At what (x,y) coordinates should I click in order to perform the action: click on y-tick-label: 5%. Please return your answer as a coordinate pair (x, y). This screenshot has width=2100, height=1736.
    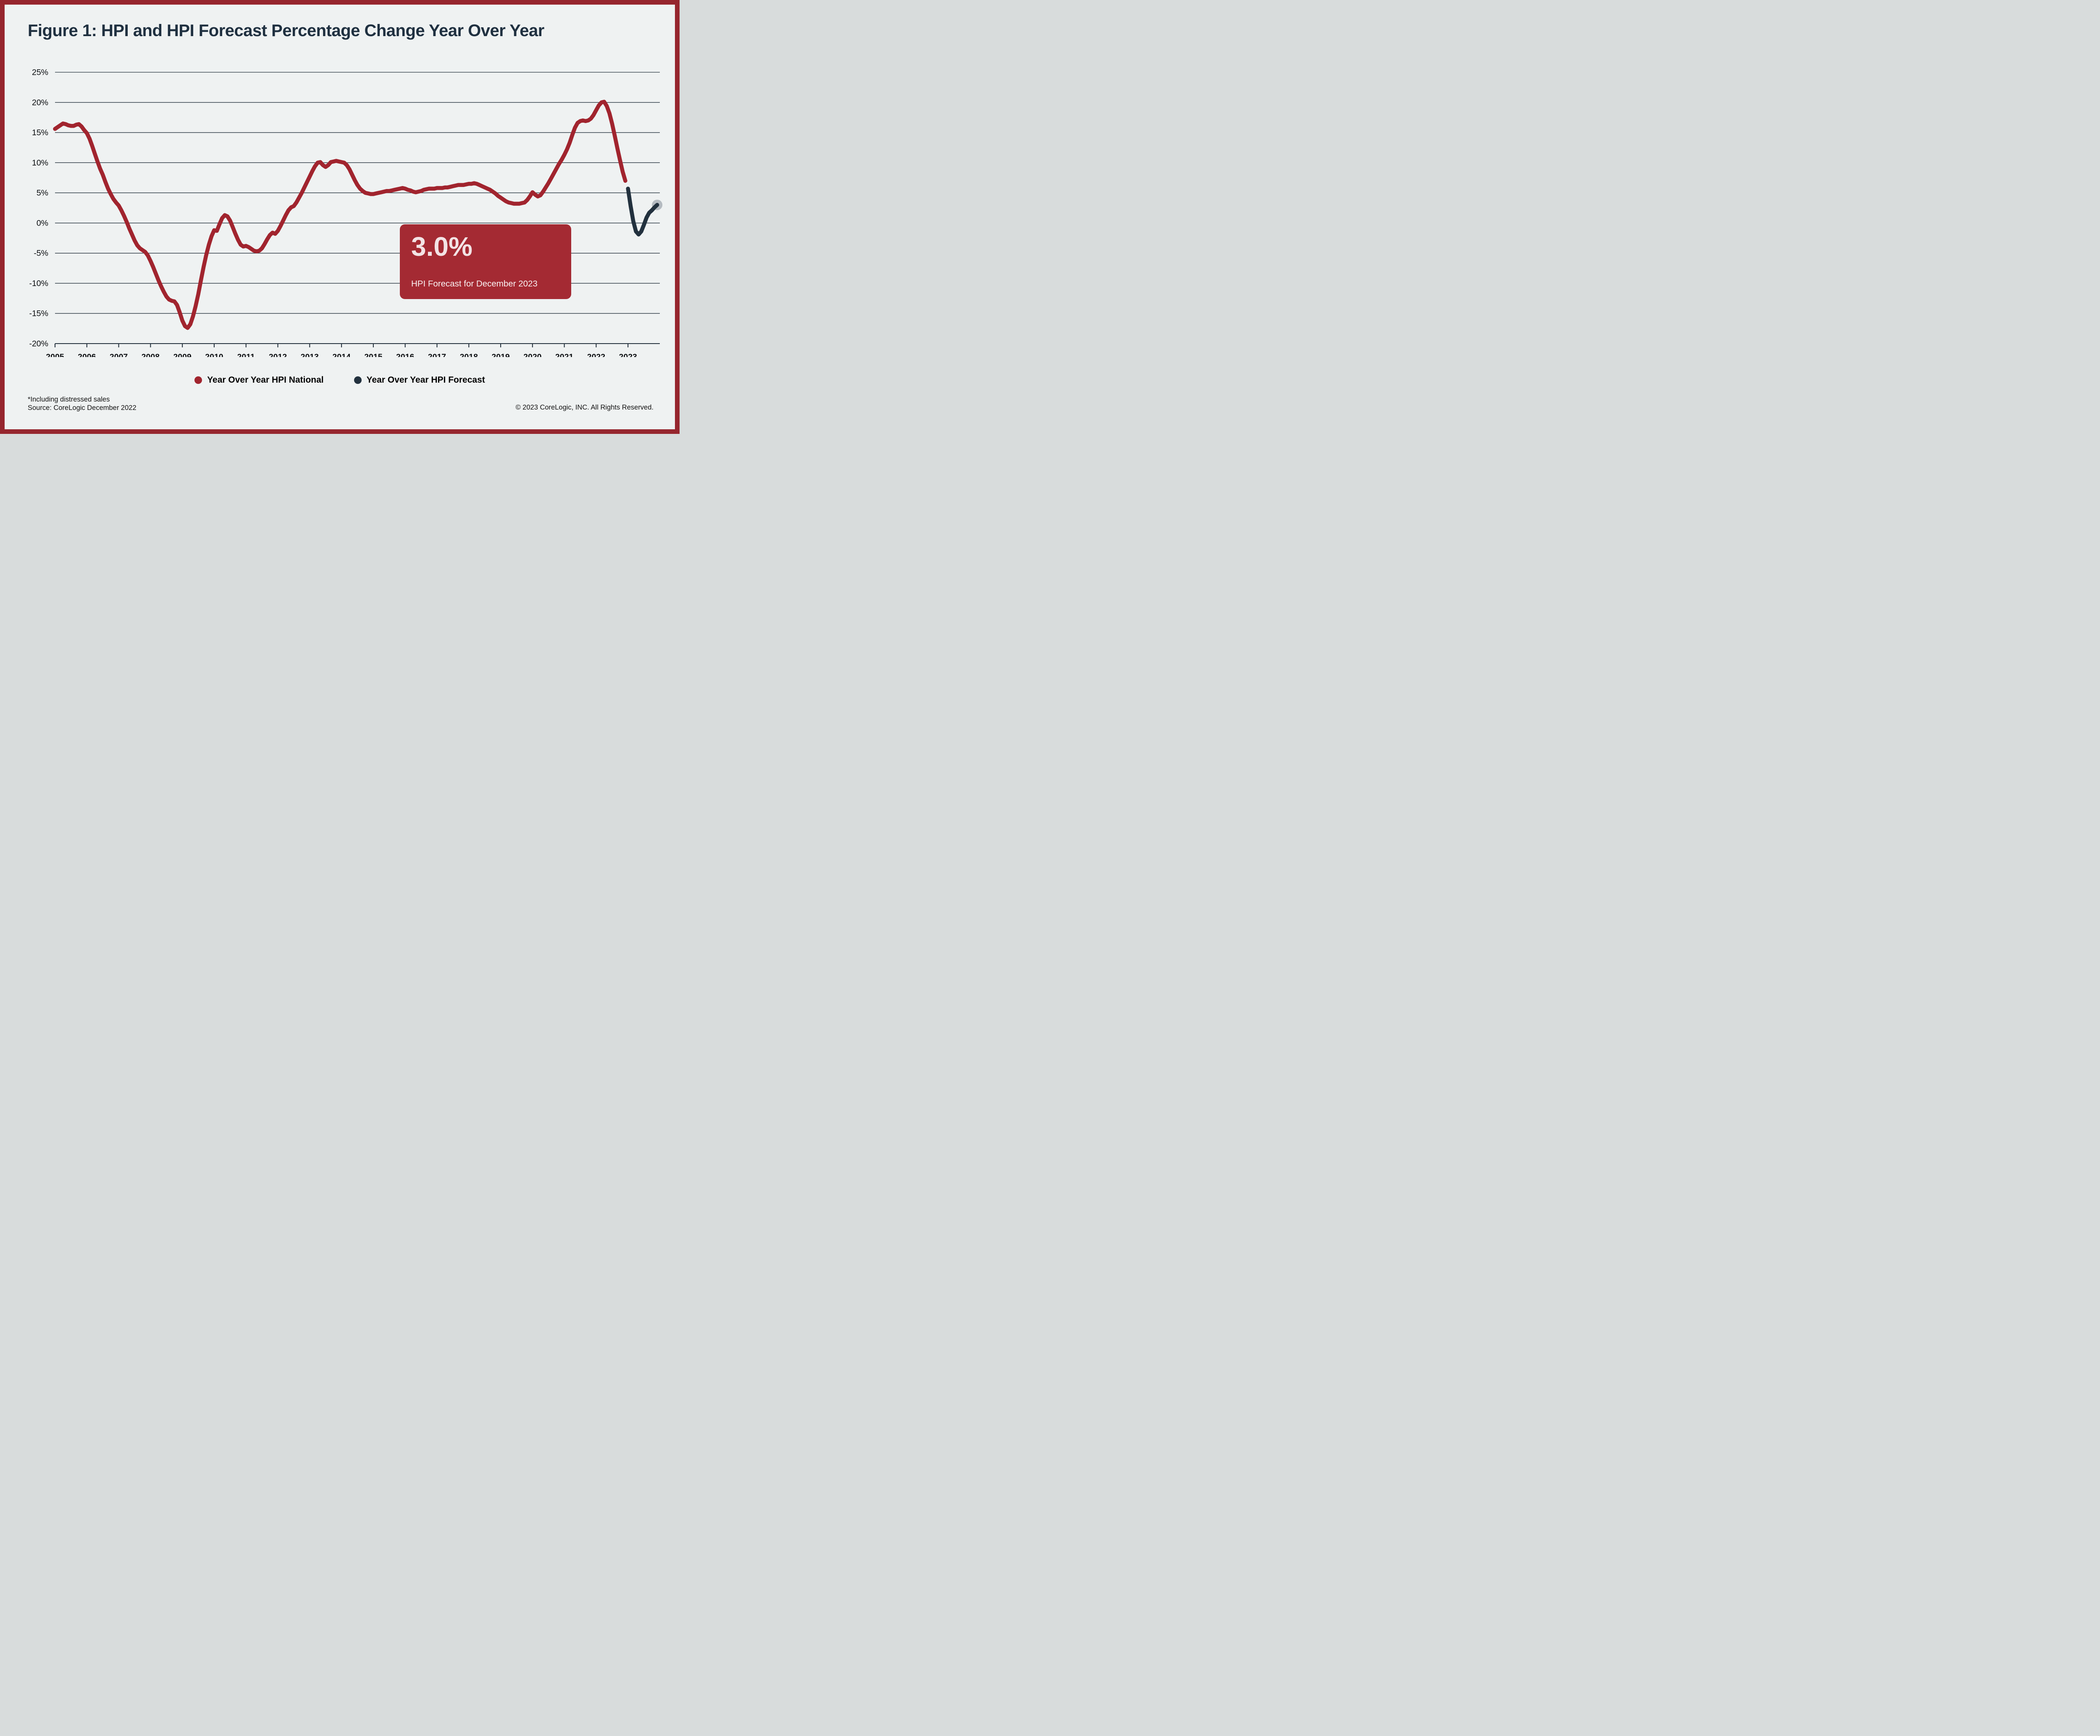
    Looking at the image, I should click on (42, 193).